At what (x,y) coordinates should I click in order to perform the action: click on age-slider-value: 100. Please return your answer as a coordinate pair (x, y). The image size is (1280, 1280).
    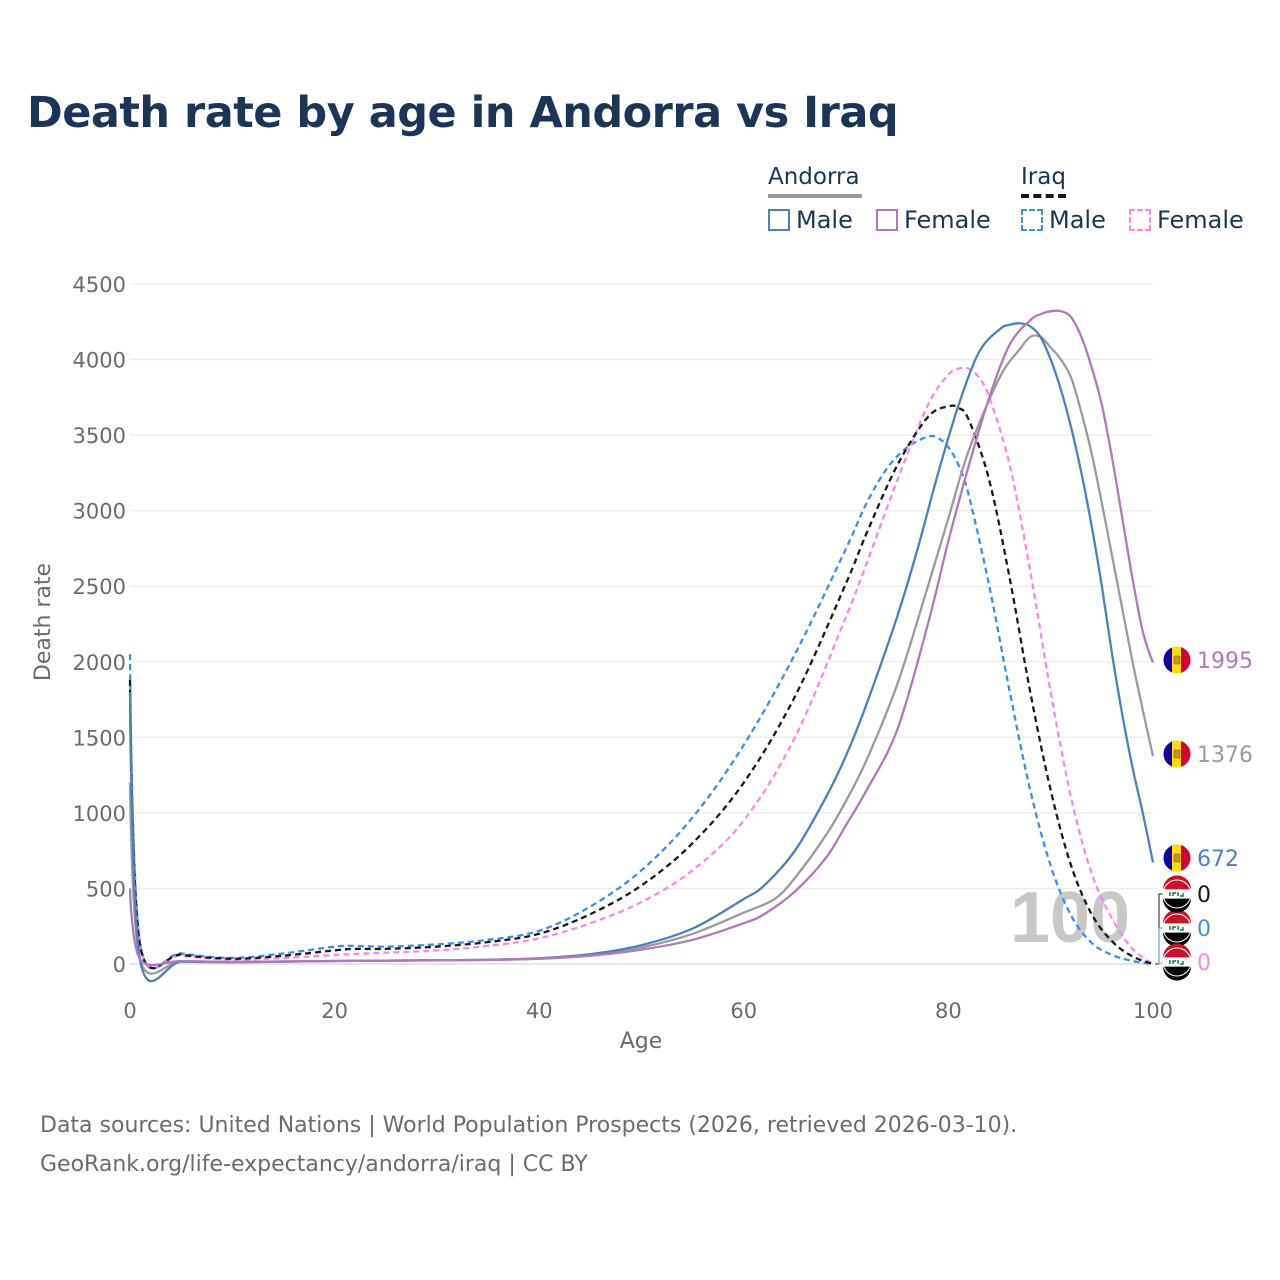
    Looking at the image, I should click on (1070, 918).